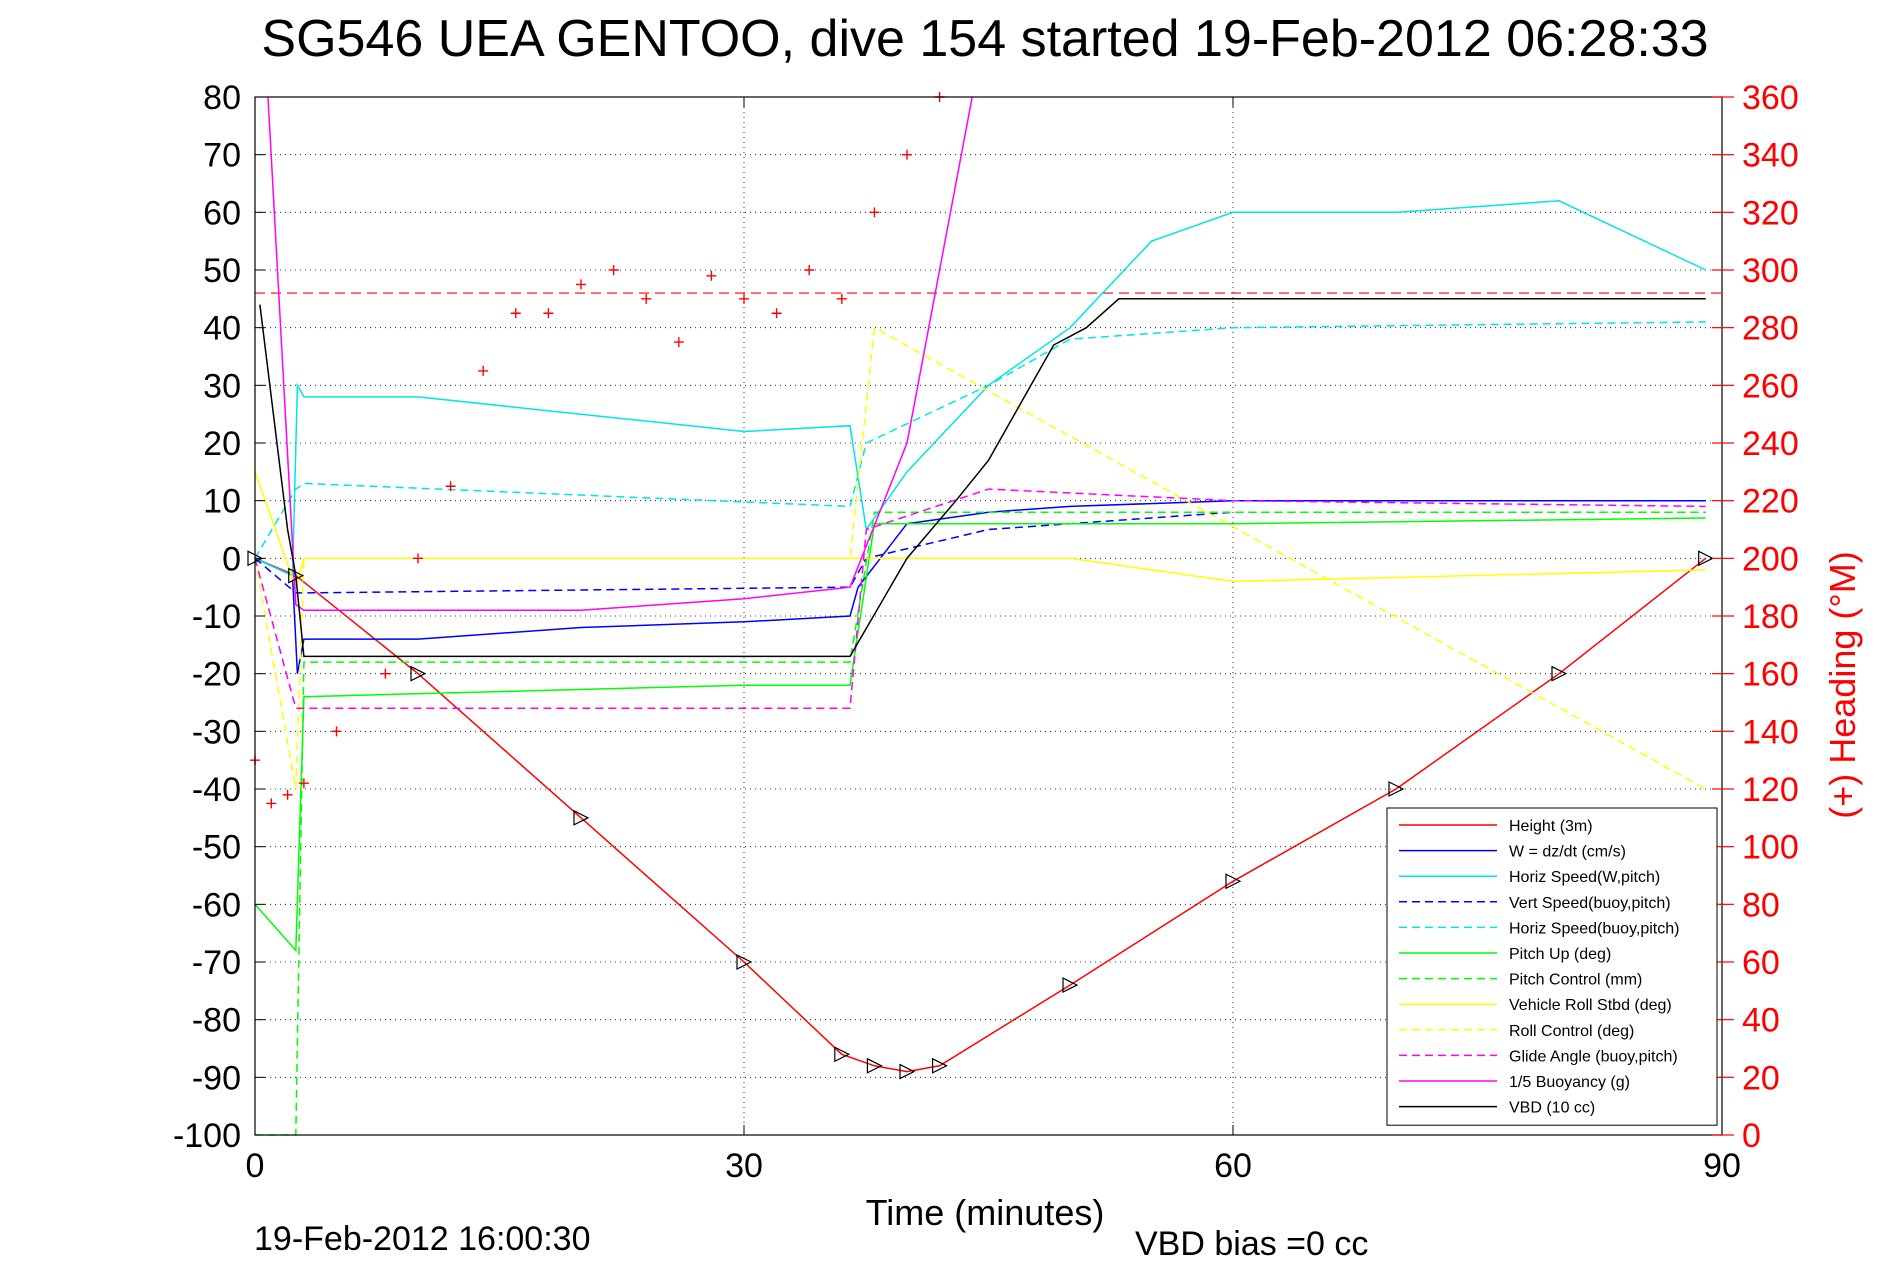  Describe the element at coordinates (1770, 271) in the screenshot. I see `y2-tick-label: 300` at that location.